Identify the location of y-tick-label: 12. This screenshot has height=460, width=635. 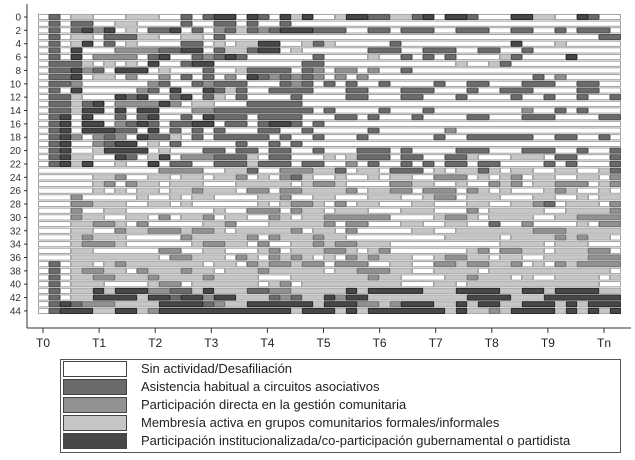
(16, 98).